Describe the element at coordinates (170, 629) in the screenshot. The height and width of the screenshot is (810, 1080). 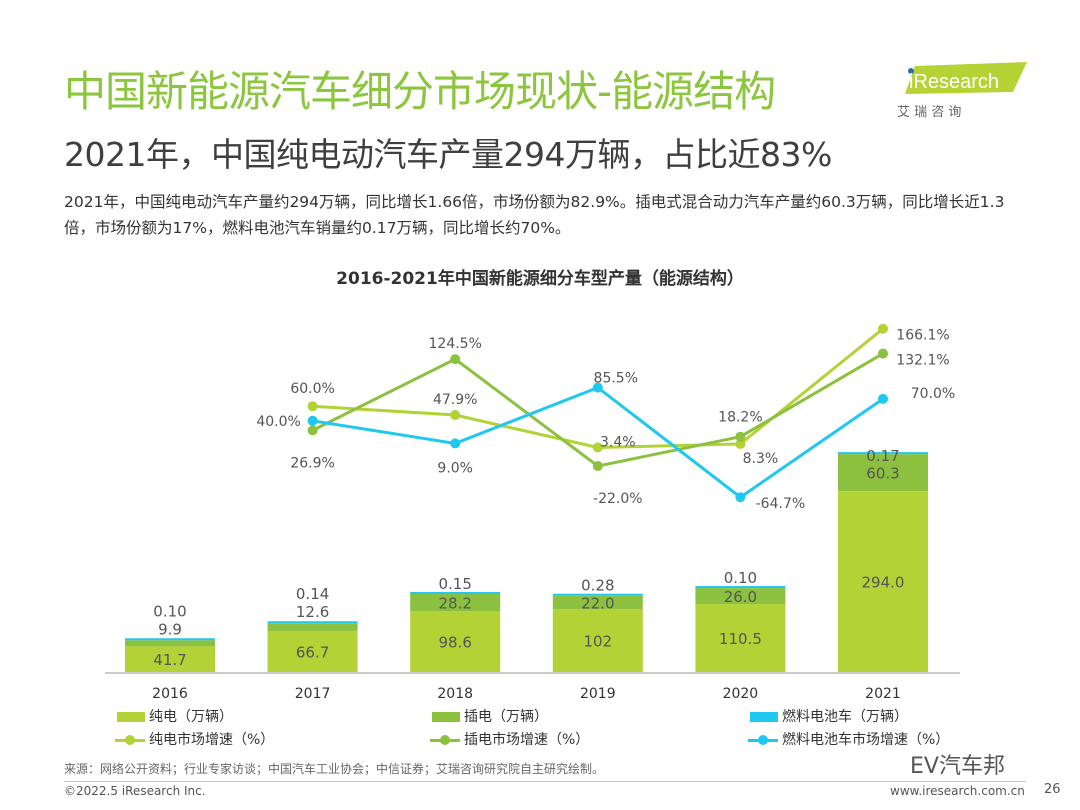
I see `bar-label-phev: 9.9` at that location.